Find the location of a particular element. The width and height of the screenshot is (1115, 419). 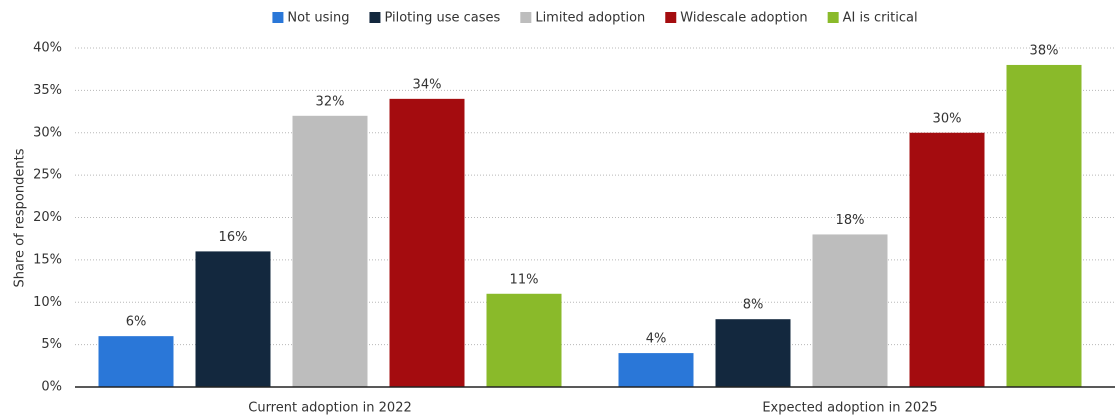

value-label: 34% is located at coordinates (427, 84).